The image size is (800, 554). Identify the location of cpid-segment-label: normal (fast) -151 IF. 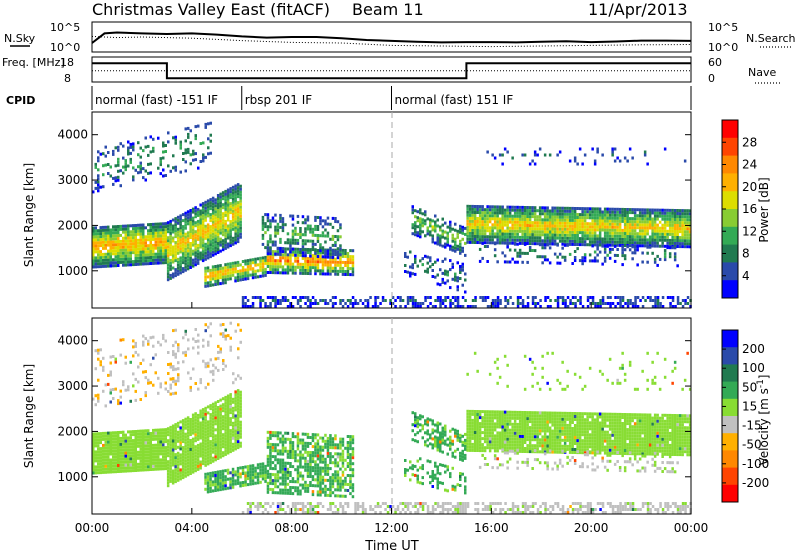
(156, 100).